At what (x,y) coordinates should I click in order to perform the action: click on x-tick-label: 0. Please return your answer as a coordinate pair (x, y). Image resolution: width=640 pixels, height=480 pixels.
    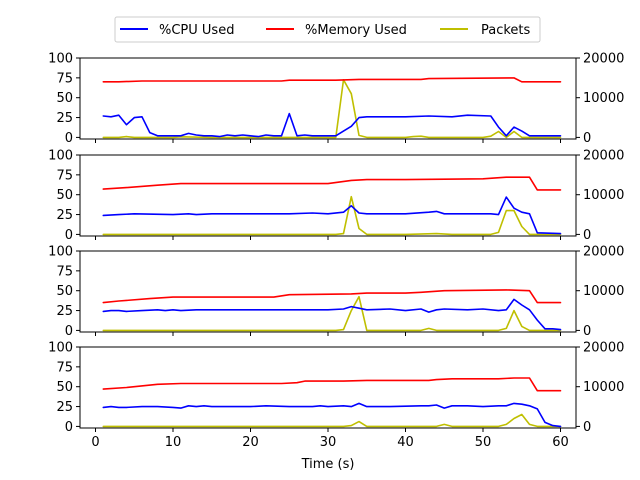
    Looking at the image, I should click on (95, 442).